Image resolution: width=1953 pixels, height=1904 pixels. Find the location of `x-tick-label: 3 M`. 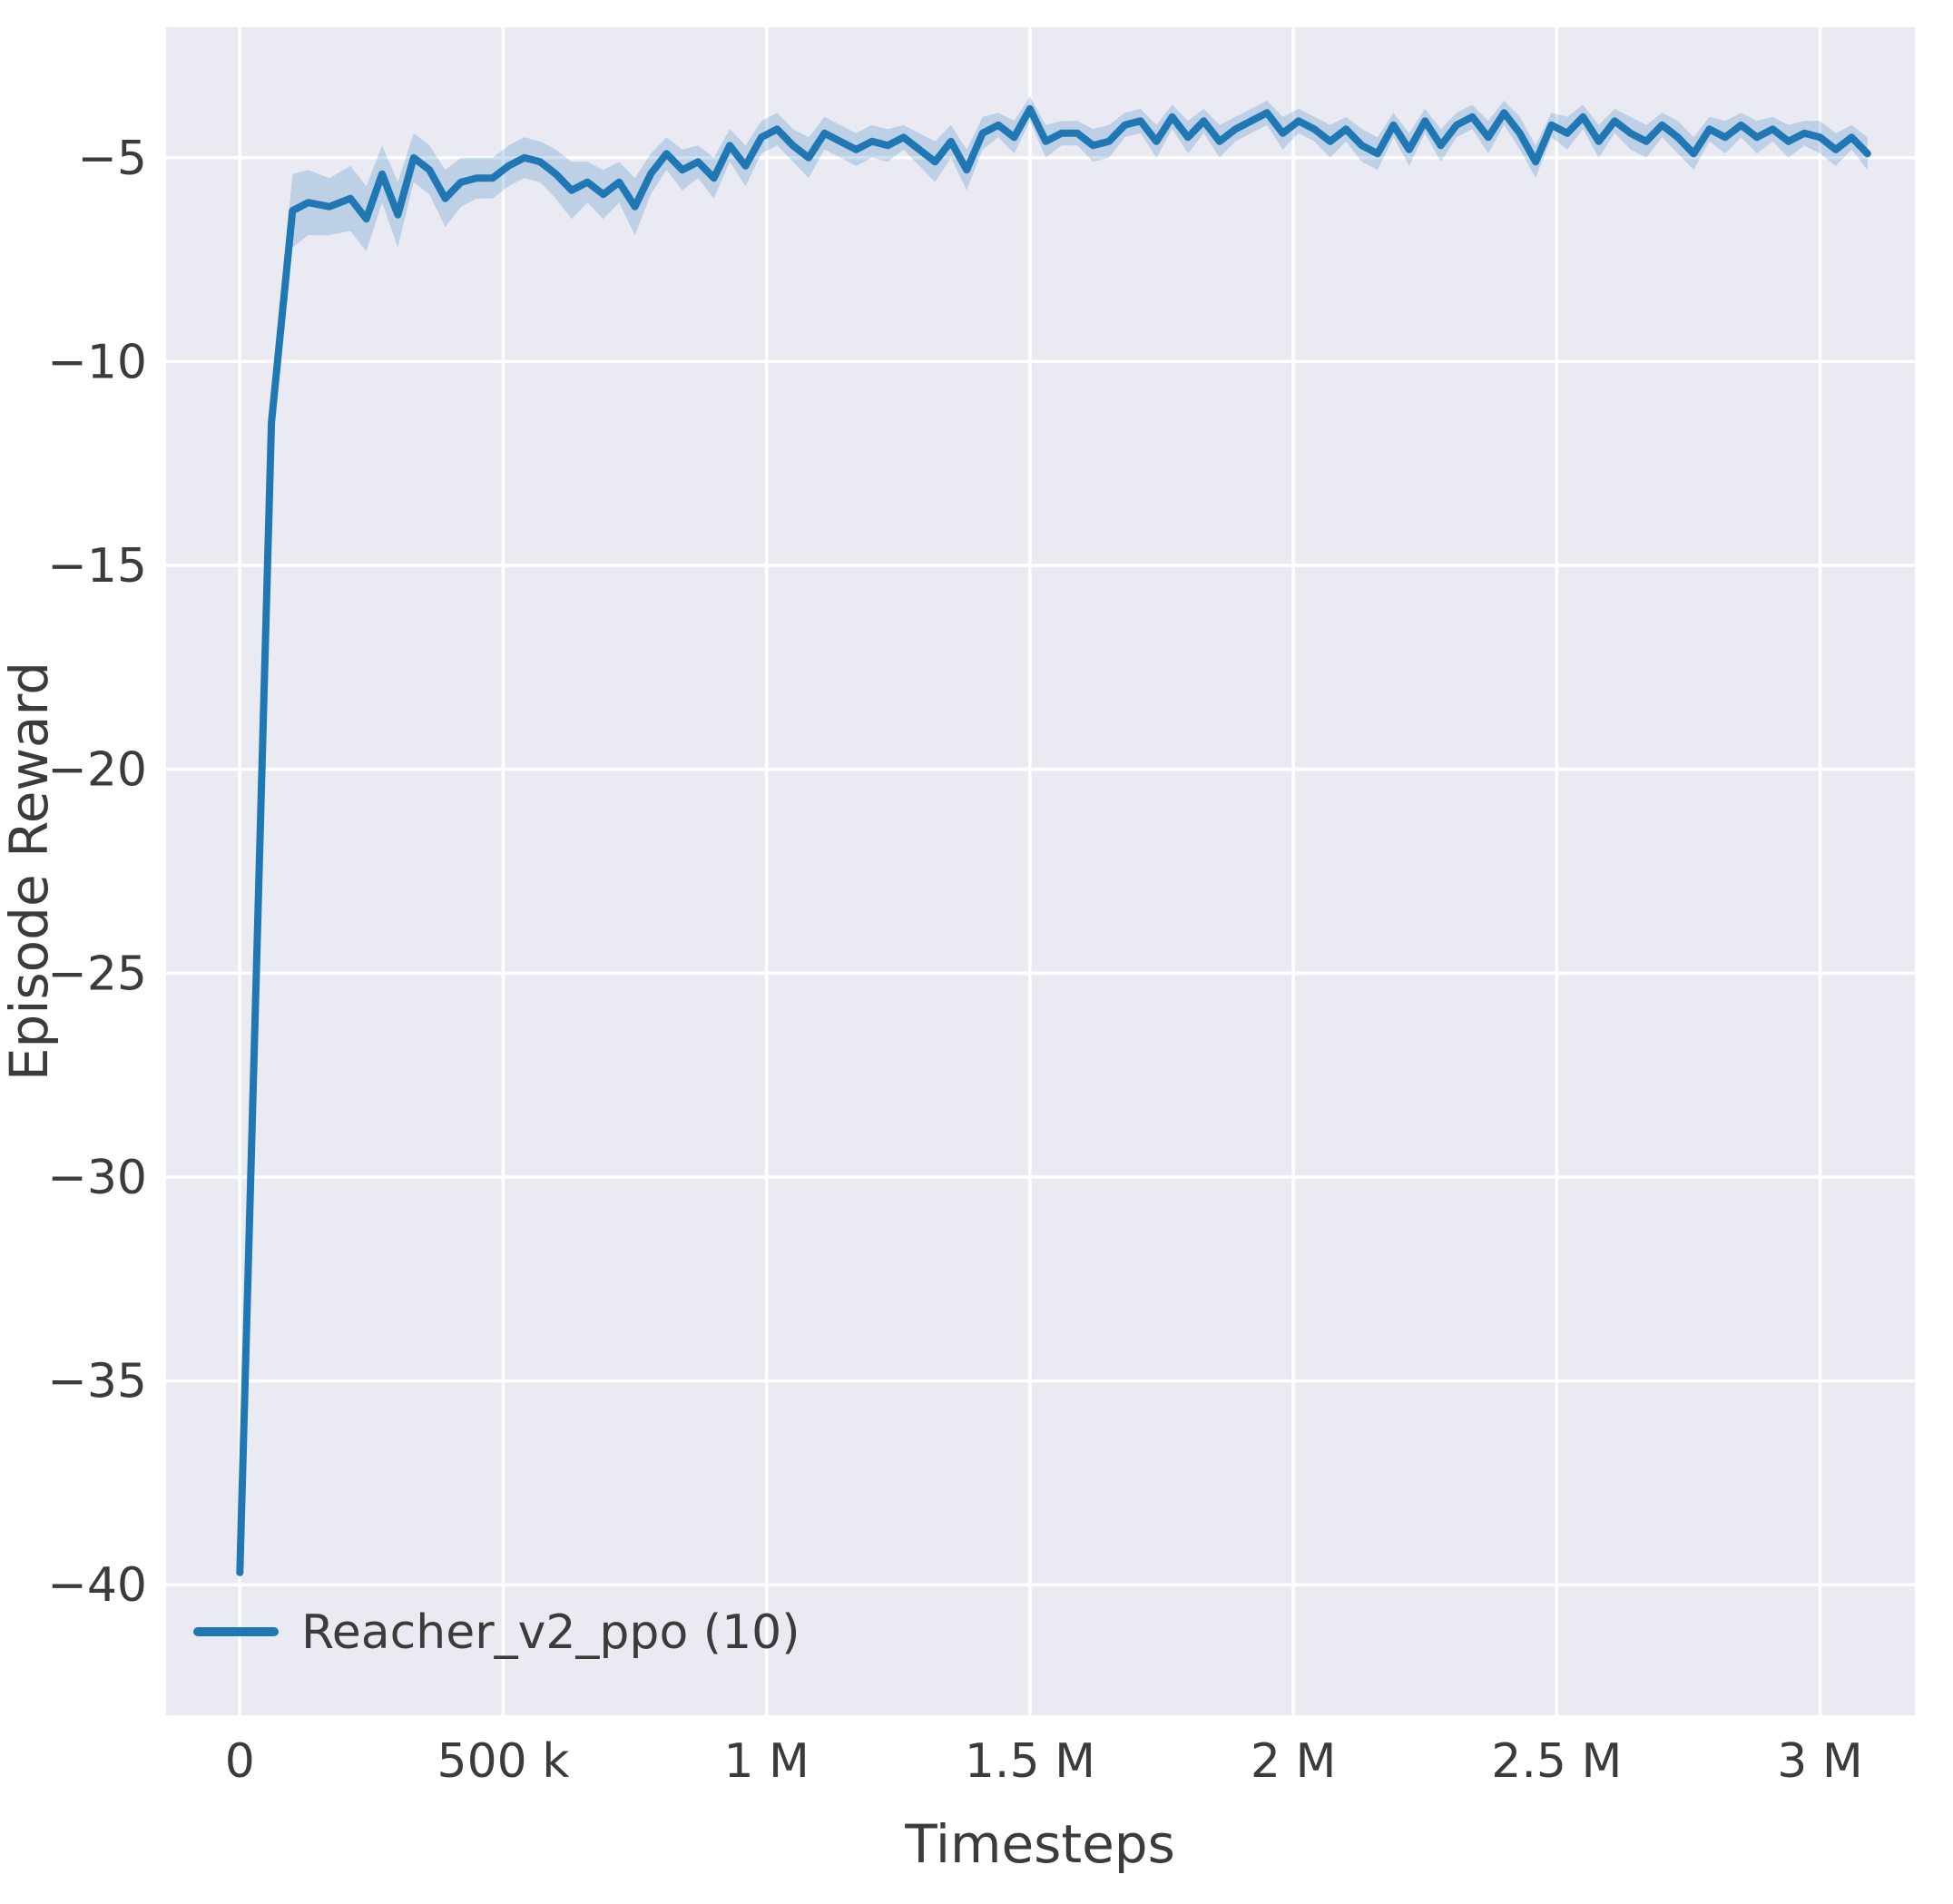

x-tick-label: 3 M is located at coordinates (1820, 1761).